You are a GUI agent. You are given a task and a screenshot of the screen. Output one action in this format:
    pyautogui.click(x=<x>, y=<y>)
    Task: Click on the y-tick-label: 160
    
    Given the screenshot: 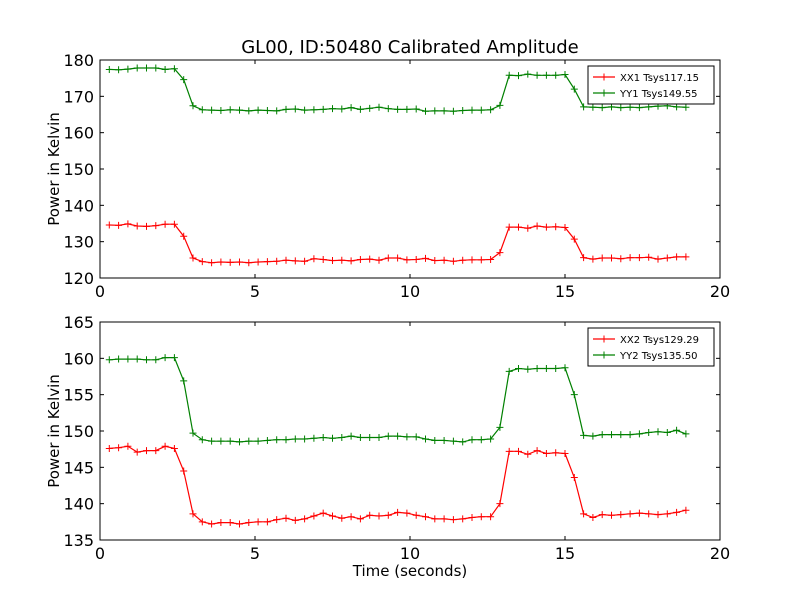 What is the action you would take?
    pyautogui.click(x=78, y=133)
    